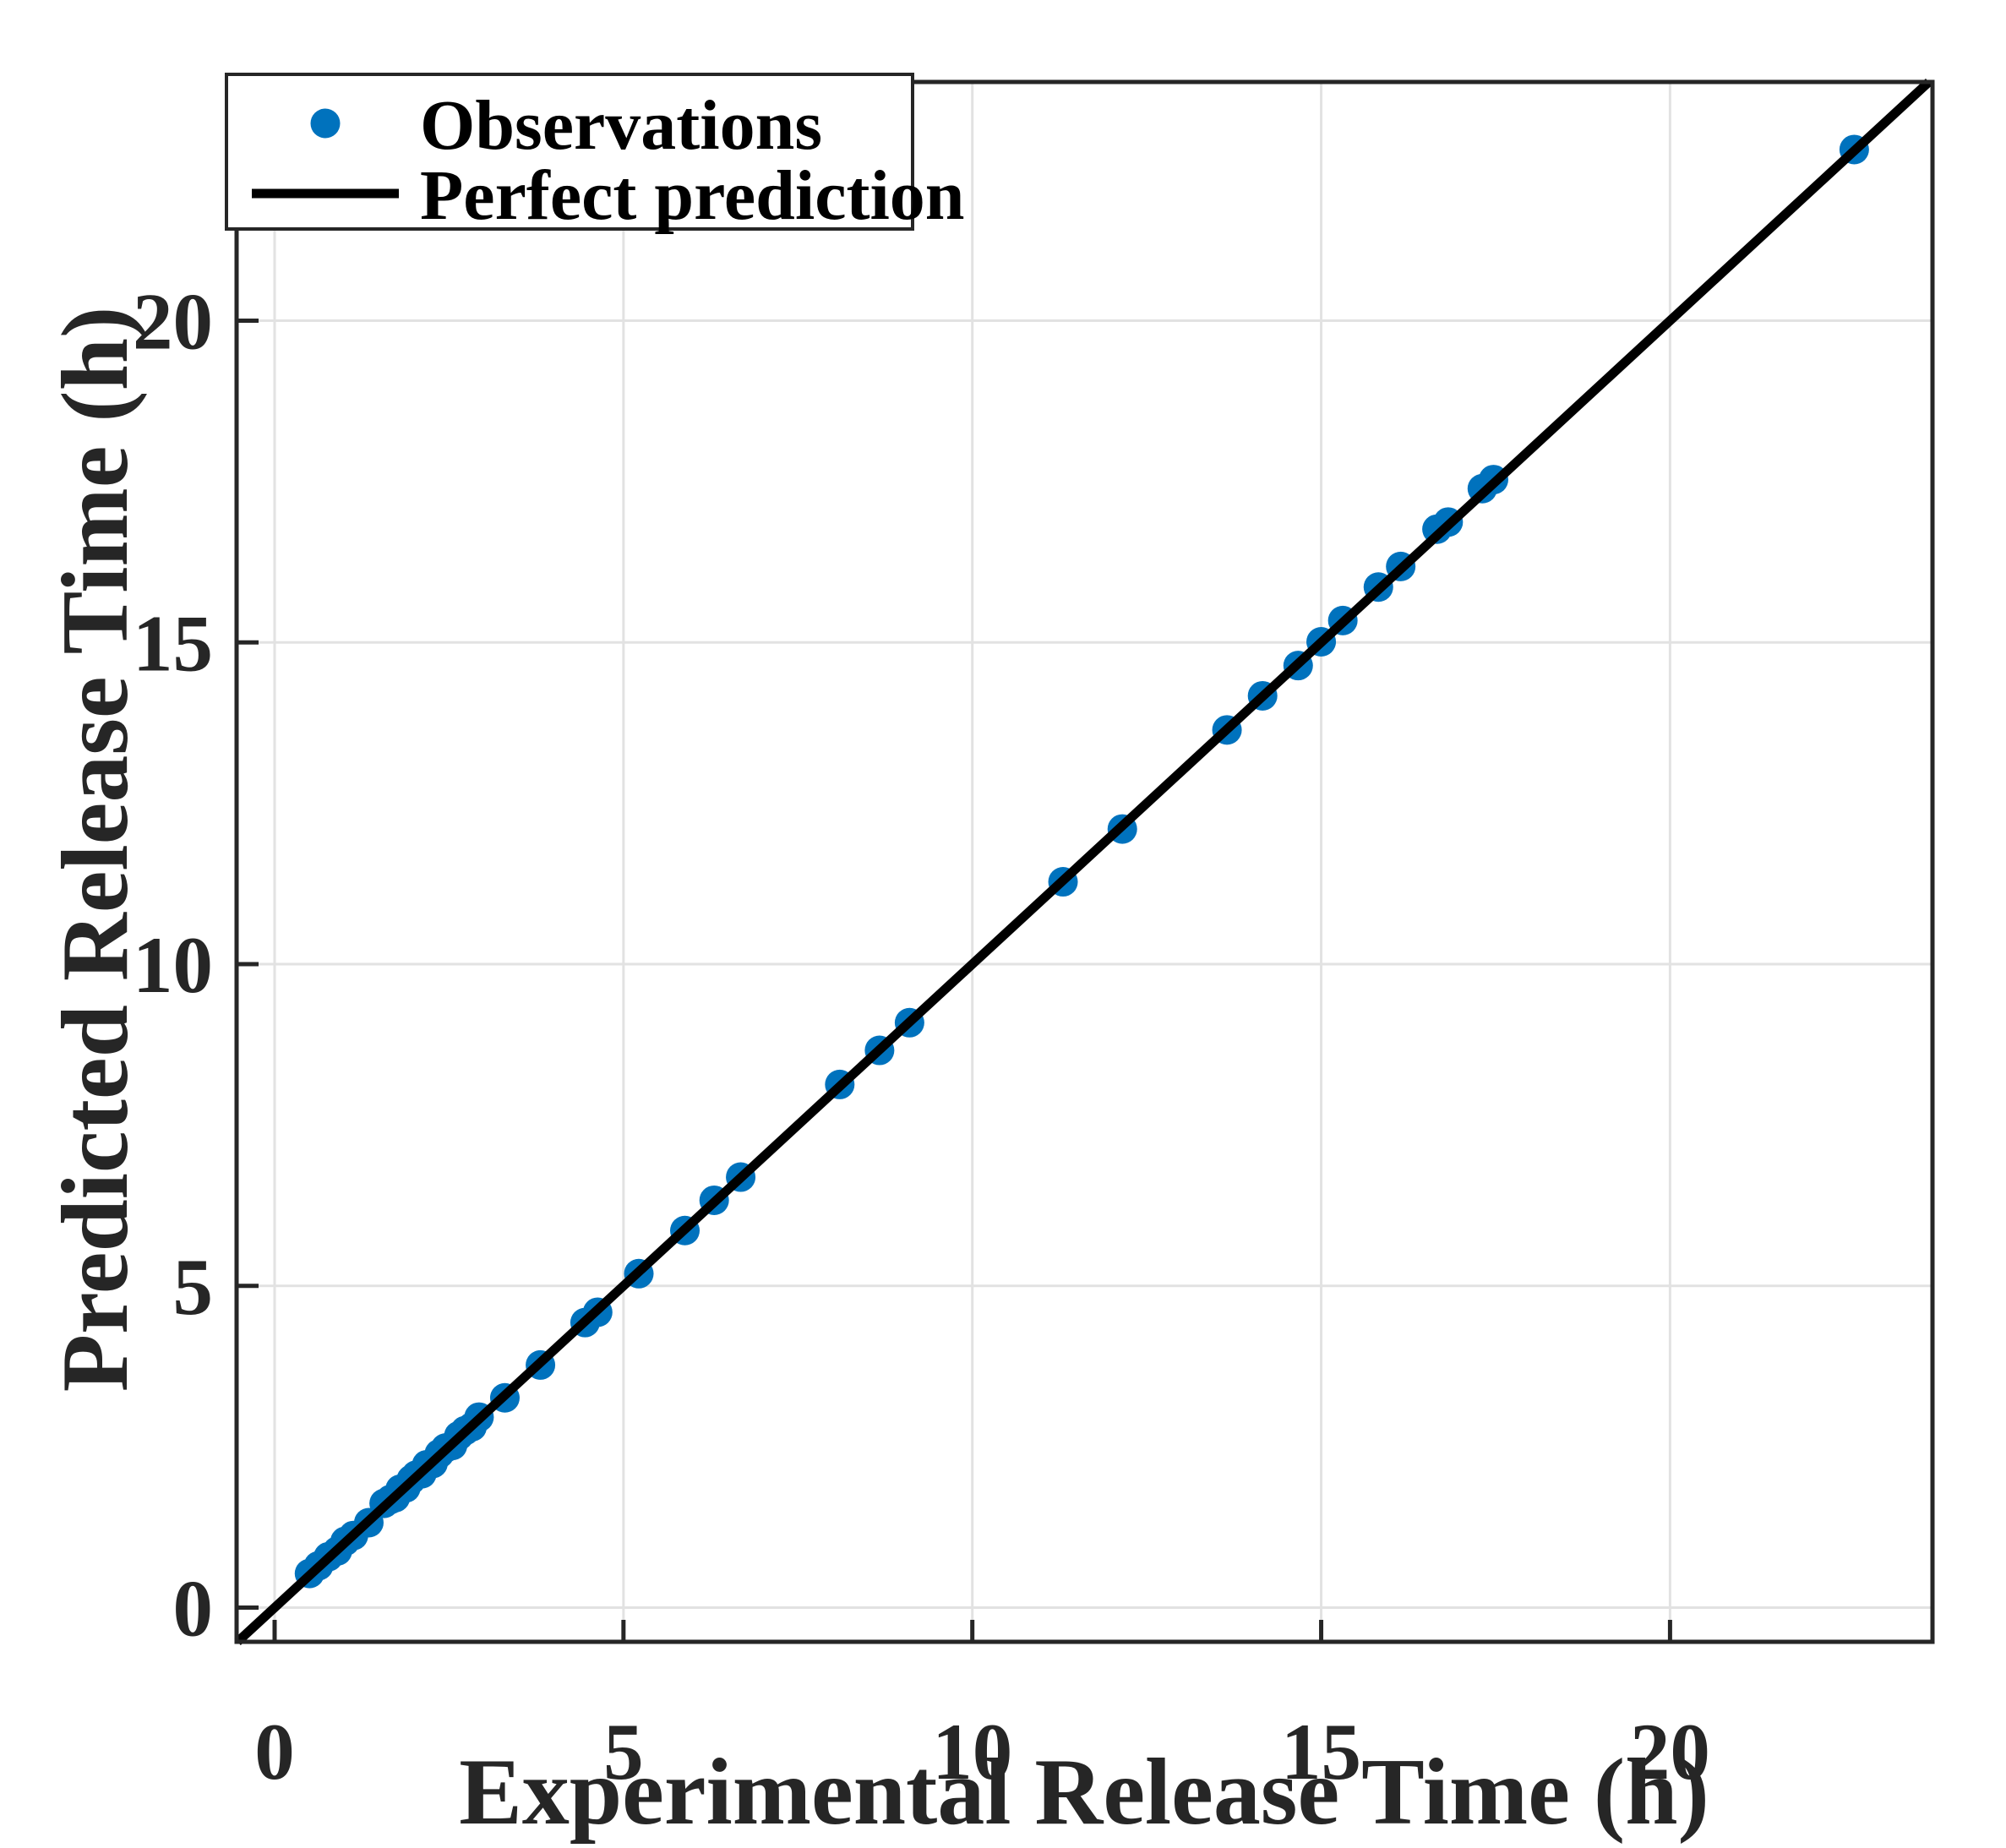  I want to click on y-axis-label: Predicted Release Time (h), so click(95, 850).